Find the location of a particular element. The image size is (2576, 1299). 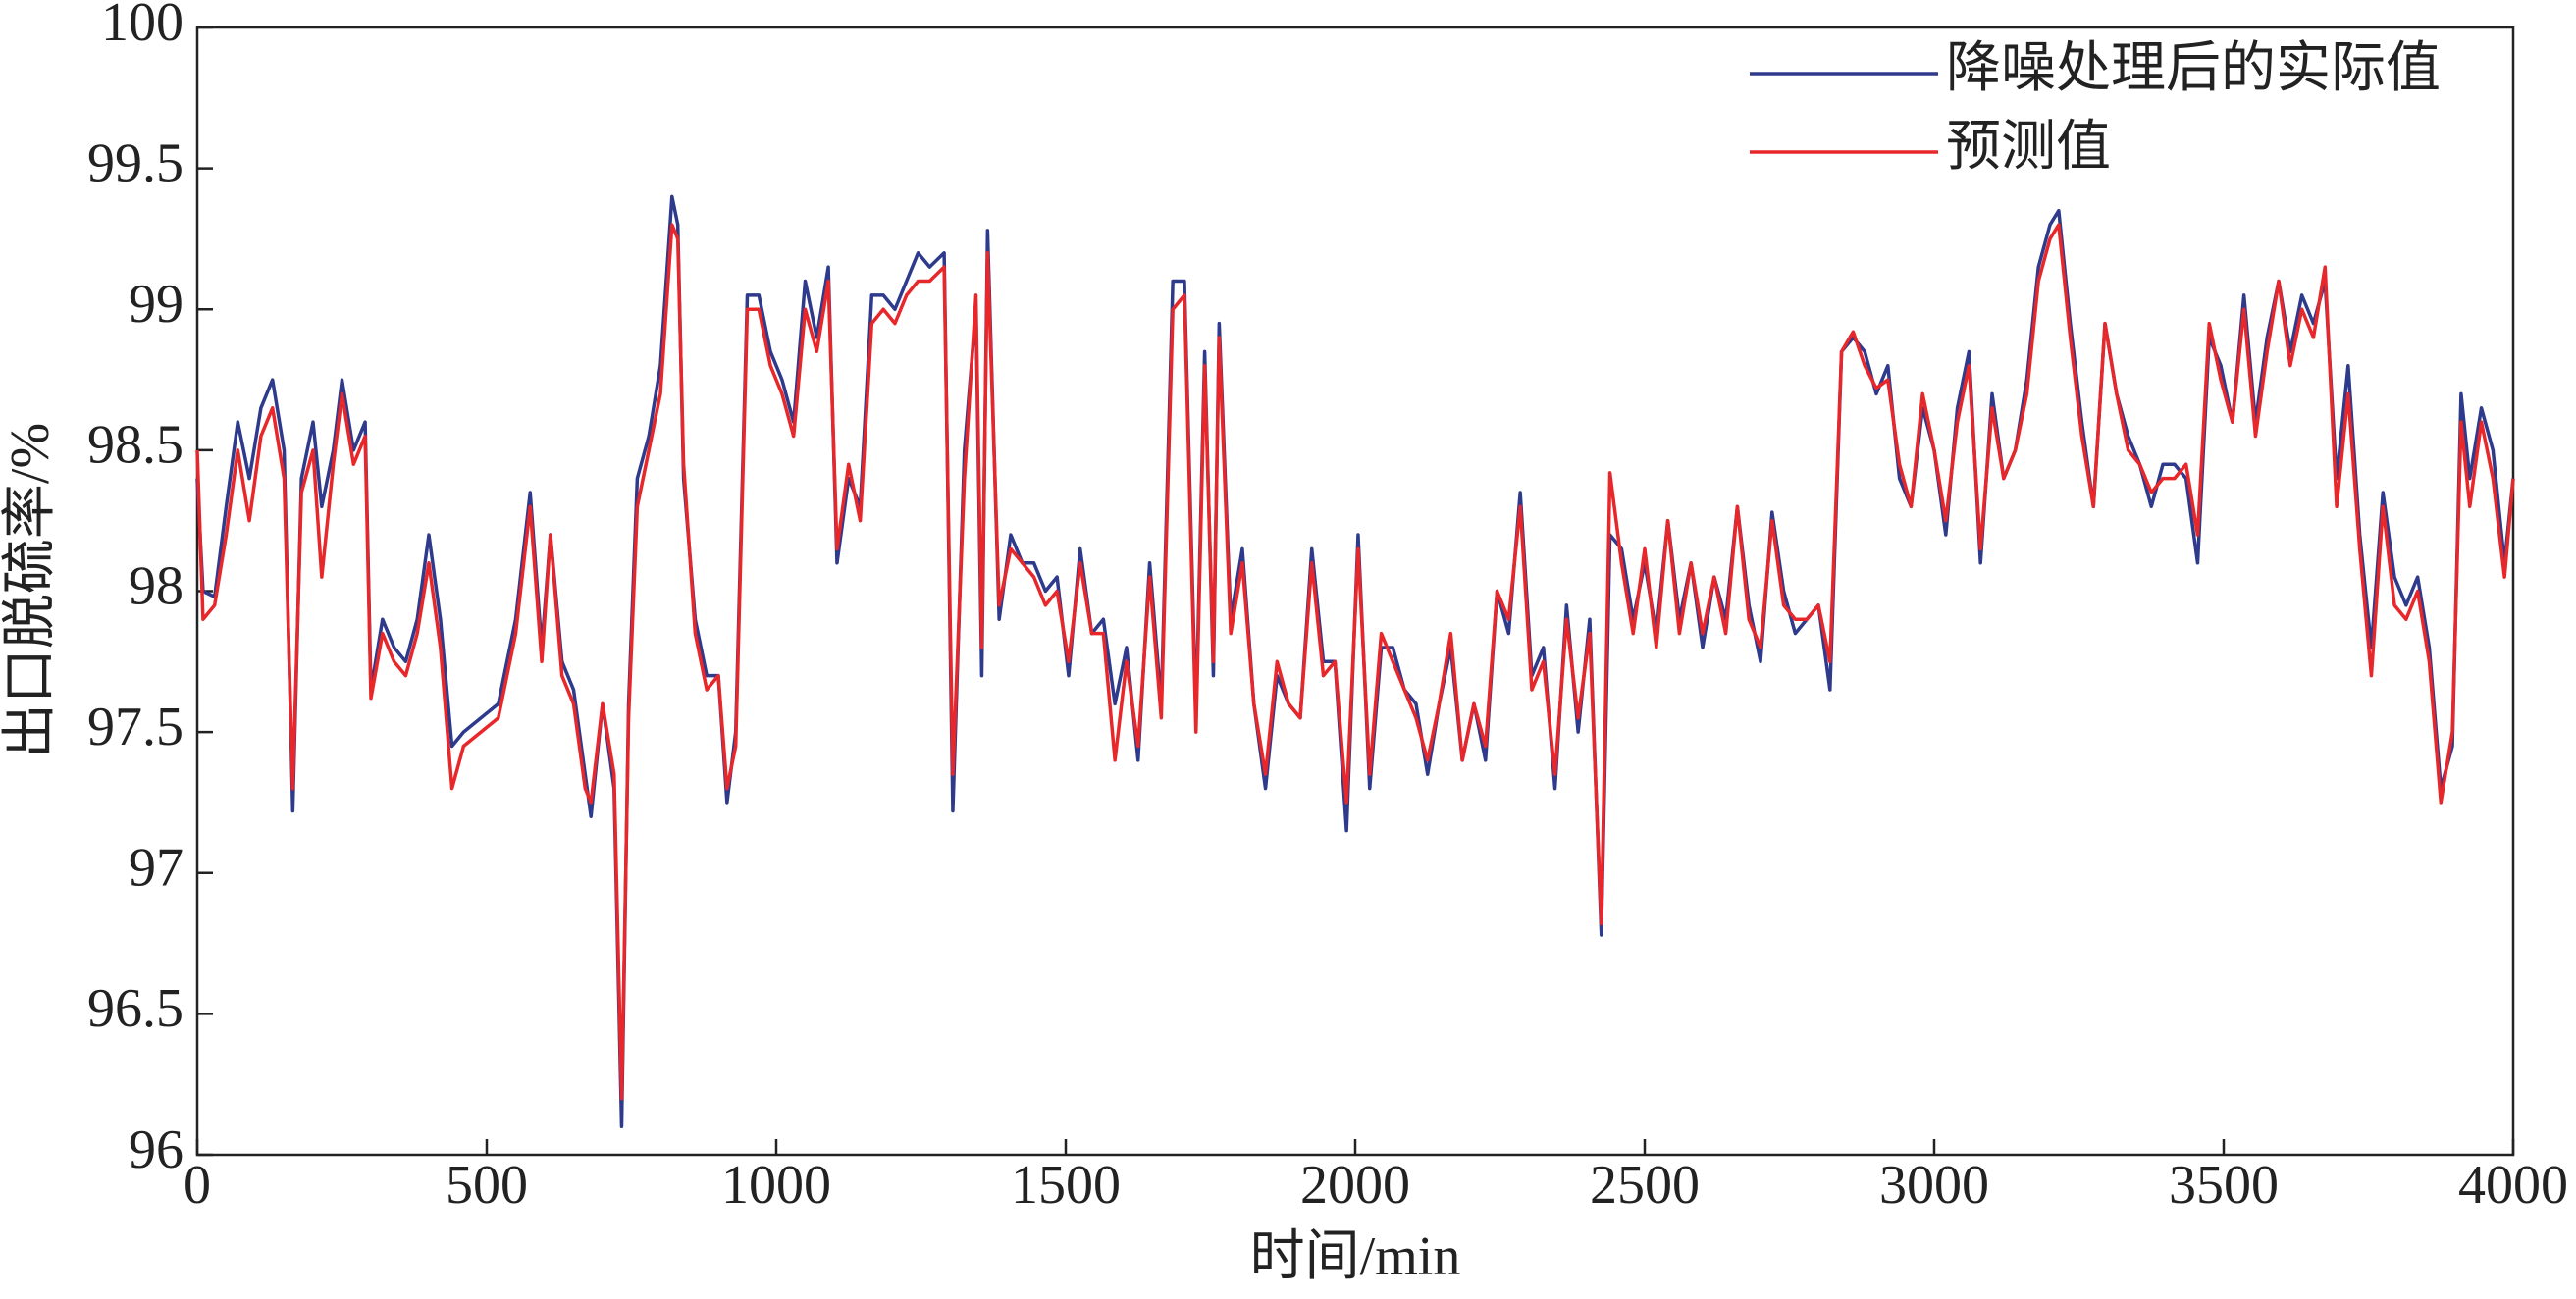

y-tick-label: 99.5 is located at coordinates (135, 162).